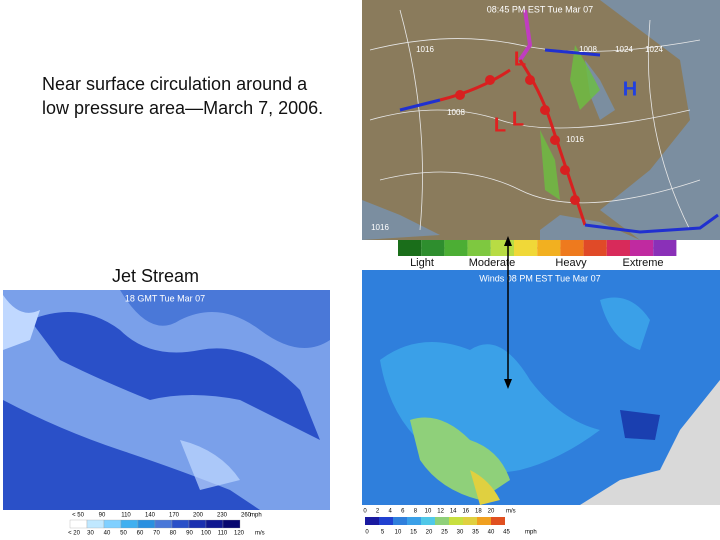  I want to click on scale-label: 200, so click(198, 516).